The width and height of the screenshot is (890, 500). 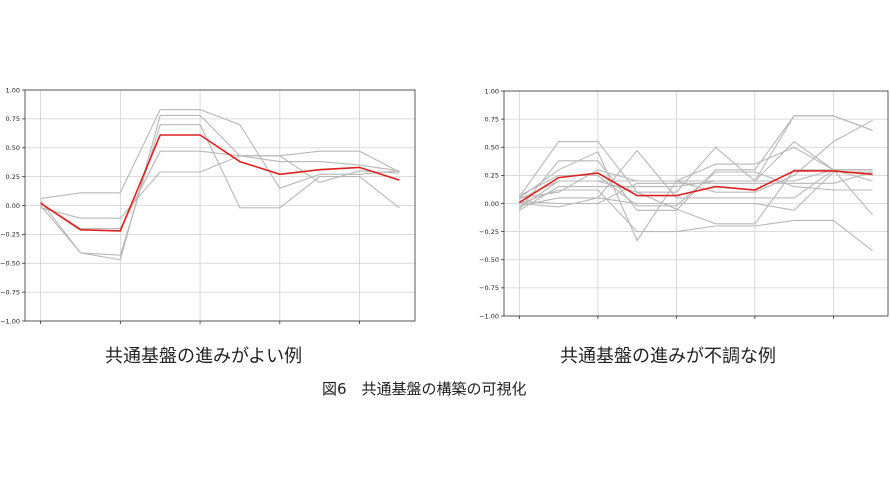 What do you see at coordinates (668, 356) in the screenshot?
I see `chart-right-caption: 共通基盤の進みが不調な例` at bounding box center [668, 356].